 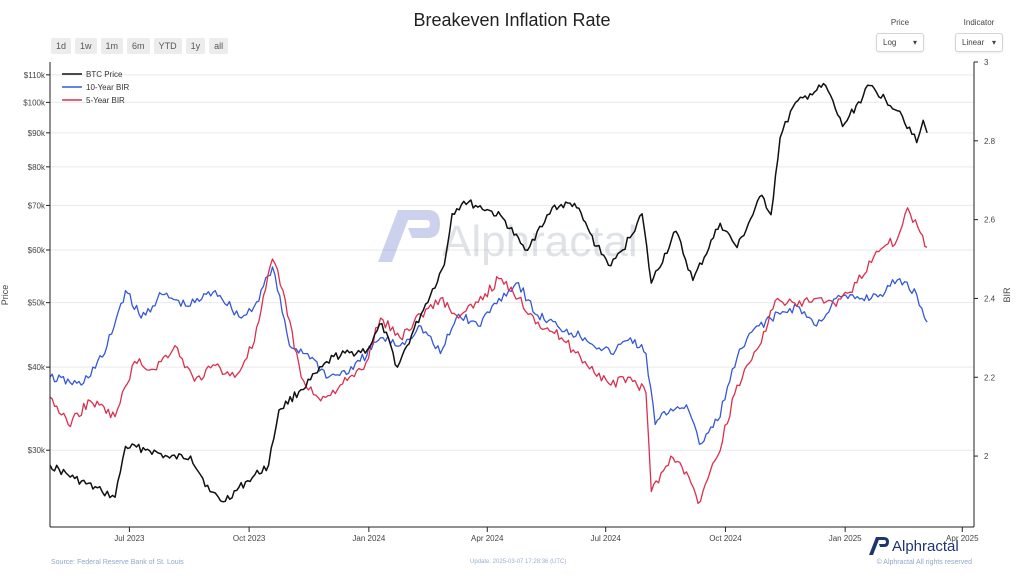 What do you see at coordinates (37, 167) in the screenshot?
I see `y-left-tick-label: $80k` at bounding box center [37, 167].